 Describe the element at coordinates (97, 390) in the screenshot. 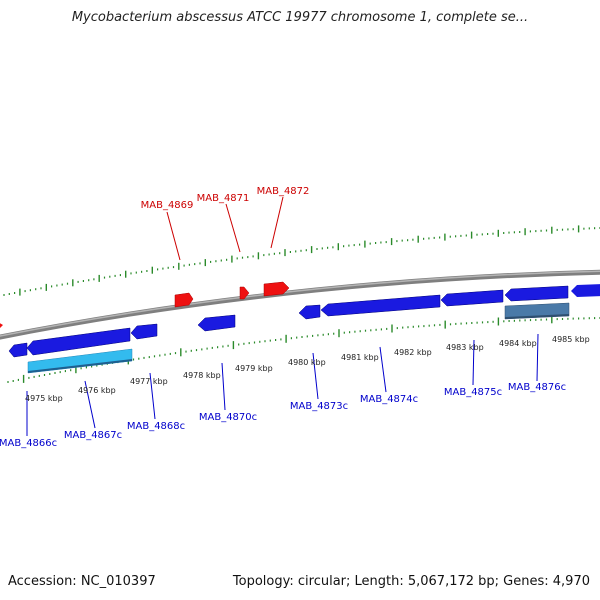

I see `kbp-label-4976: 4976 kbp` at that location.